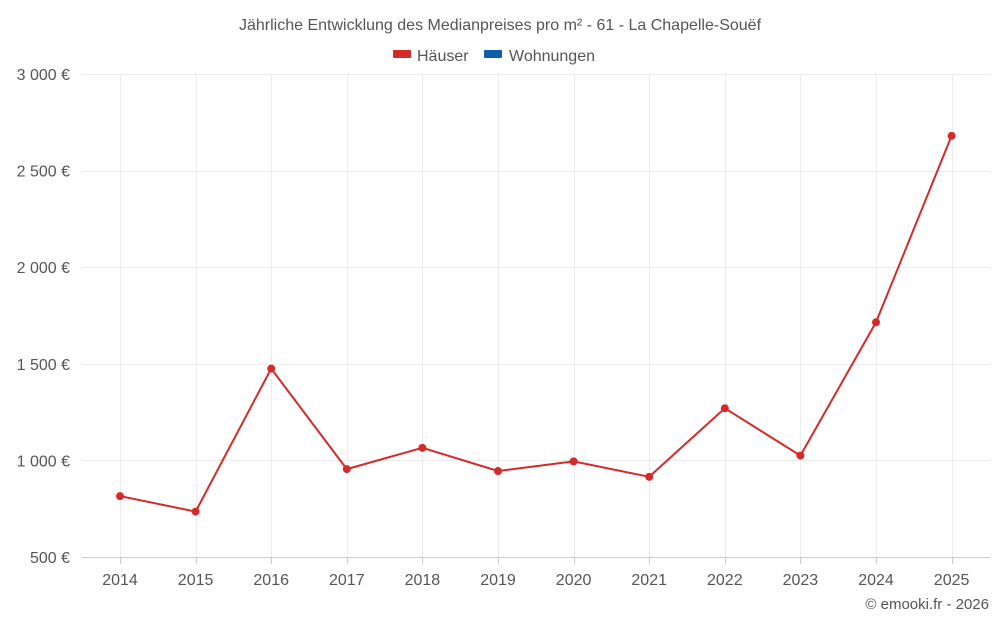 This screenshot has width=1000, height=625. What do you see at coordinates (43, 268) in the screenshot?
I see `y-tick-label: 2 000 €` at bounding box center [43, 268].